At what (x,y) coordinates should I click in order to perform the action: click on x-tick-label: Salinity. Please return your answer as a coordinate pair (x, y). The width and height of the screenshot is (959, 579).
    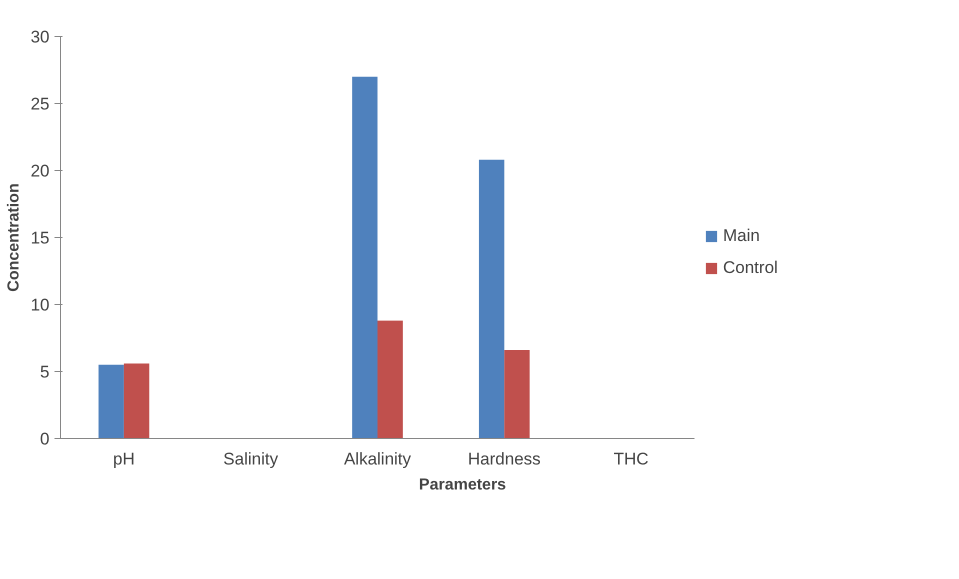
    Looking at the image, I should click on (251, 459).